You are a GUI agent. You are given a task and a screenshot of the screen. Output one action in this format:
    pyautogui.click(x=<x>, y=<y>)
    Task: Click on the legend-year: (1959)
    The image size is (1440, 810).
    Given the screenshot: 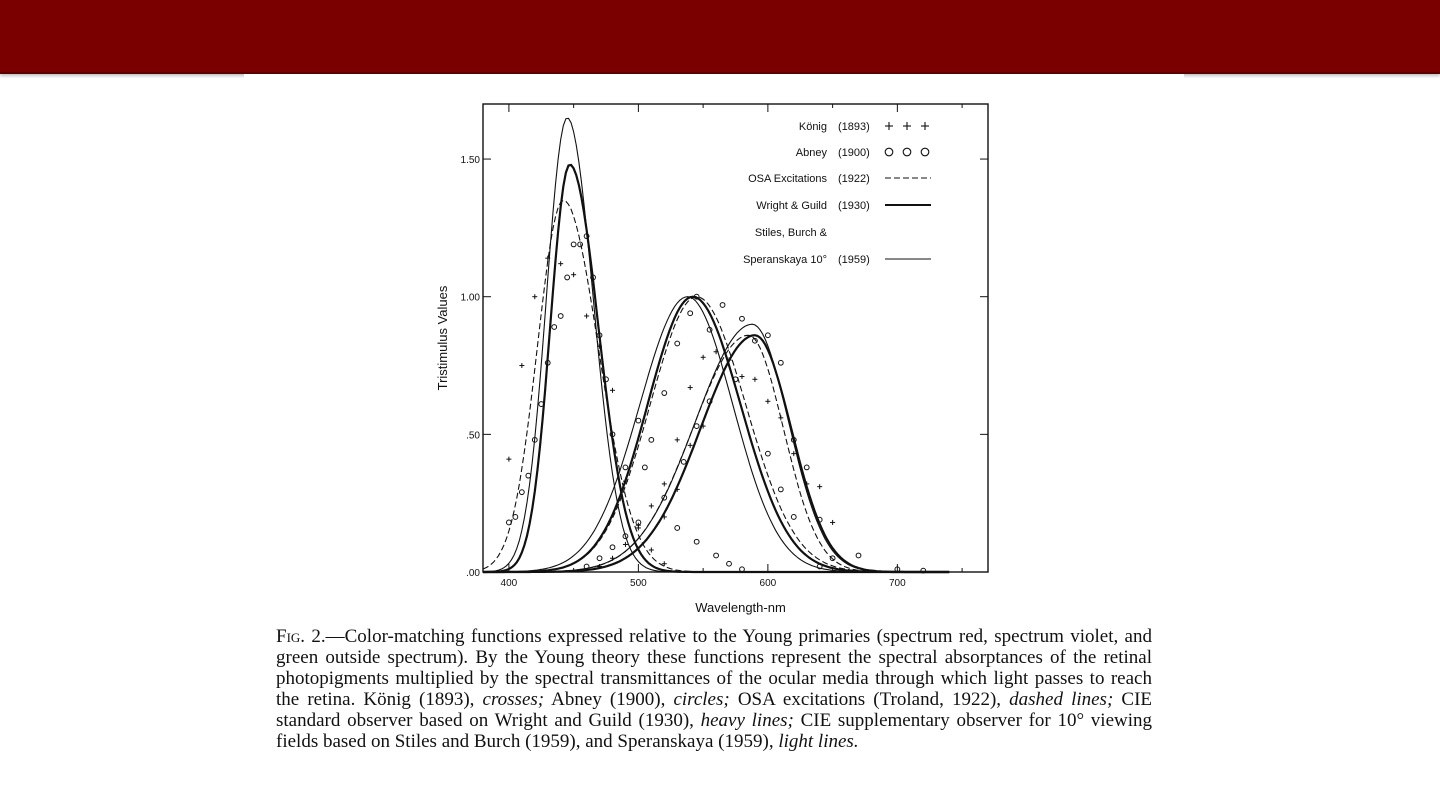 What is the action you would take?
    pyautogui.click(x=854, y=260)
    